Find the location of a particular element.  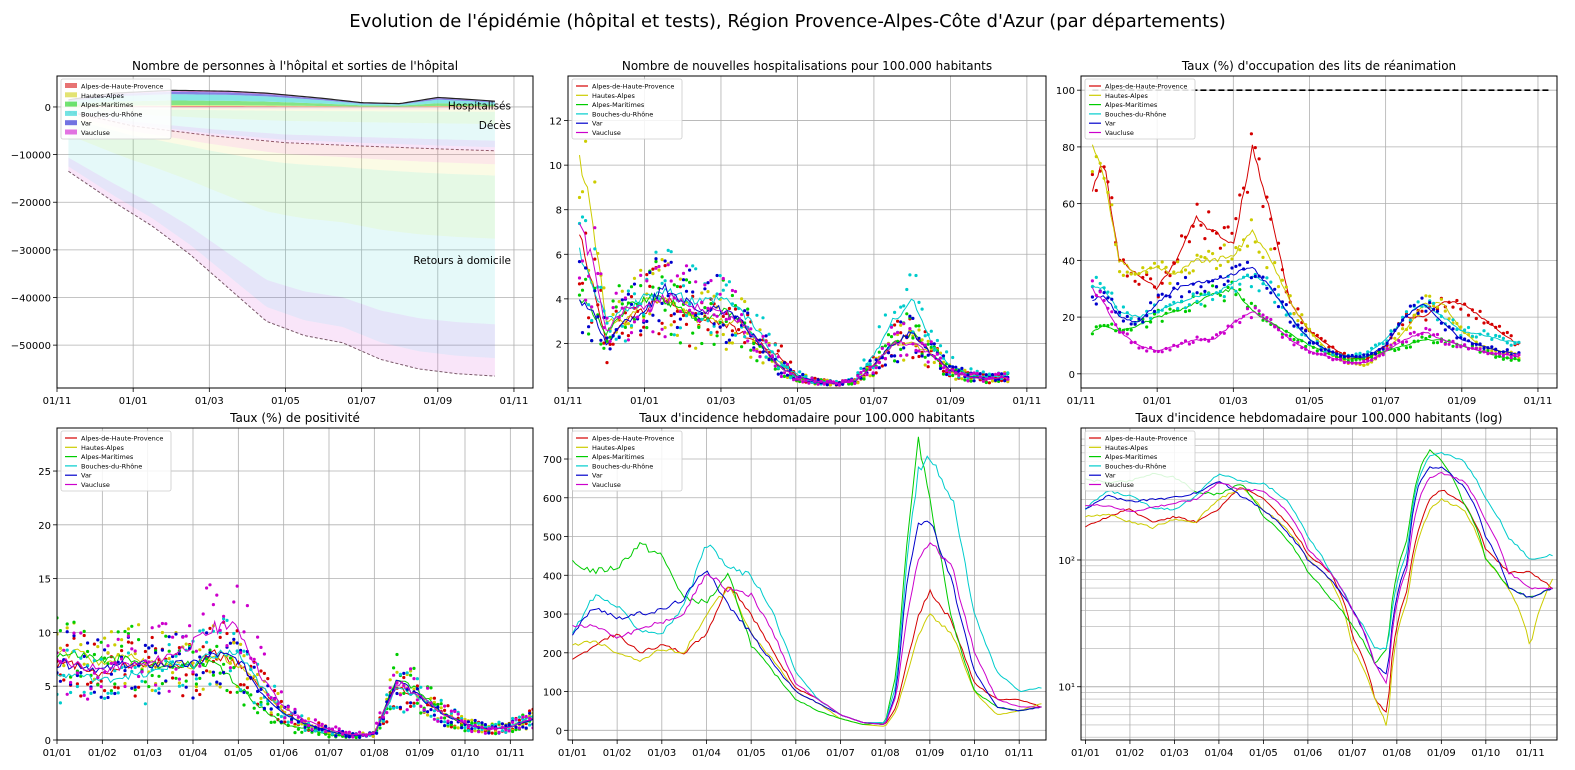

y-tick-label: 25 is located at coordinates (44, 472).